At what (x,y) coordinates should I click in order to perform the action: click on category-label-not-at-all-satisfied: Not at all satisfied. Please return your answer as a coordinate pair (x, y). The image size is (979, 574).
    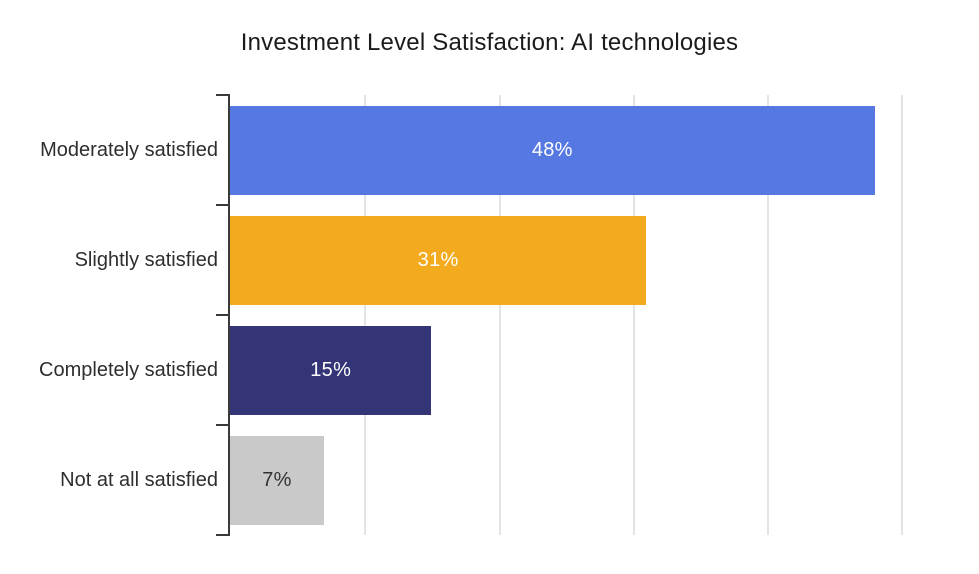
    Looking at the image, I should click on (139, 479).